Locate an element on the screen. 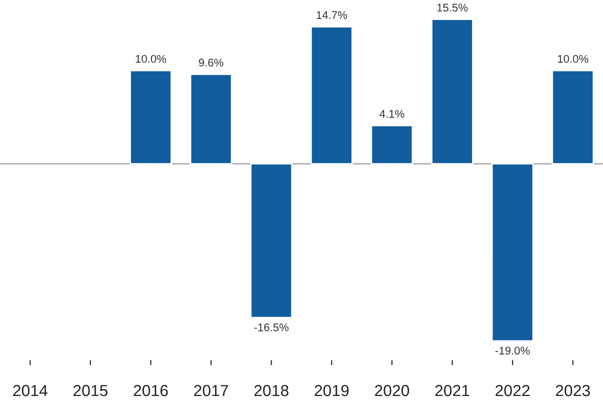 Image resolution: width=603 pixels, height=414 pixels. x-tick-label: 2021 is located at coordinates (452, 390).